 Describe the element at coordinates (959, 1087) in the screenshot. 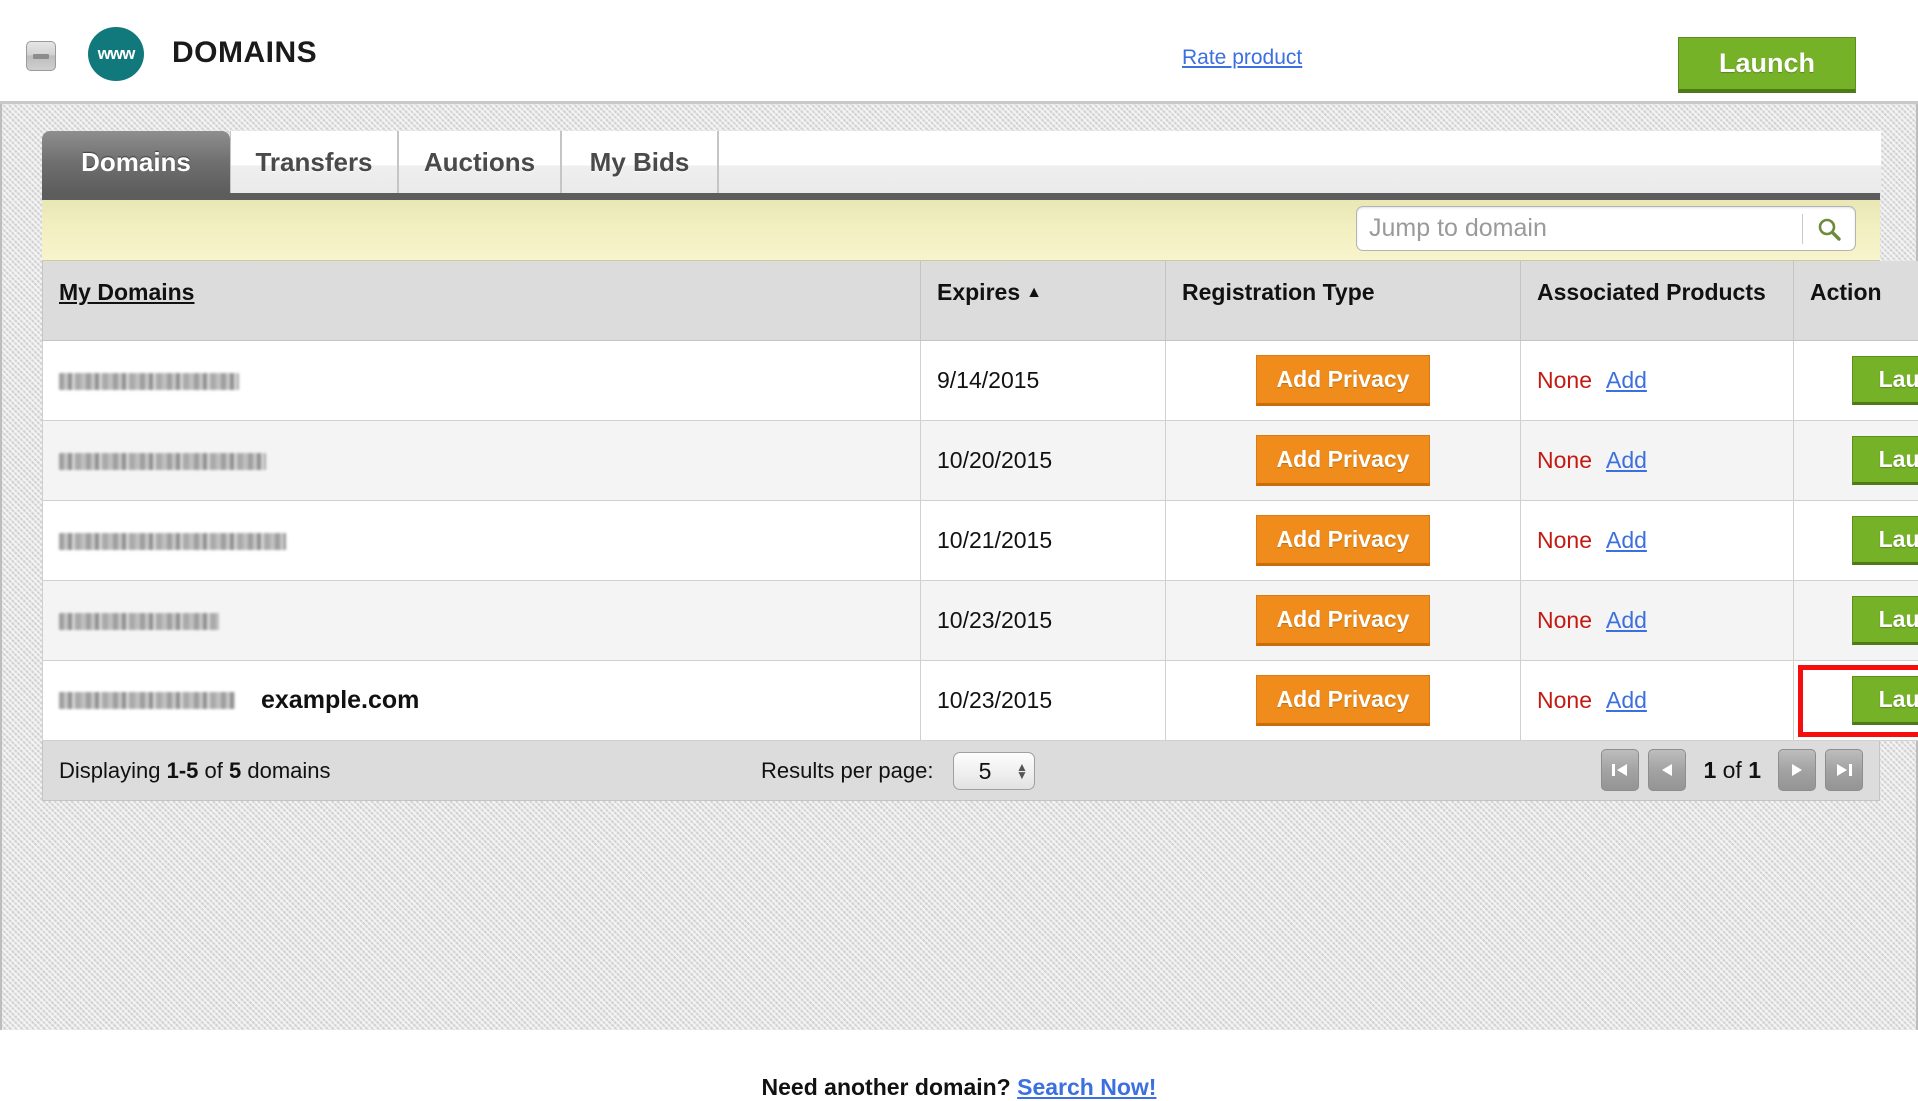

I see `need-another-domain: Need another domain? Search Now!` at that location.